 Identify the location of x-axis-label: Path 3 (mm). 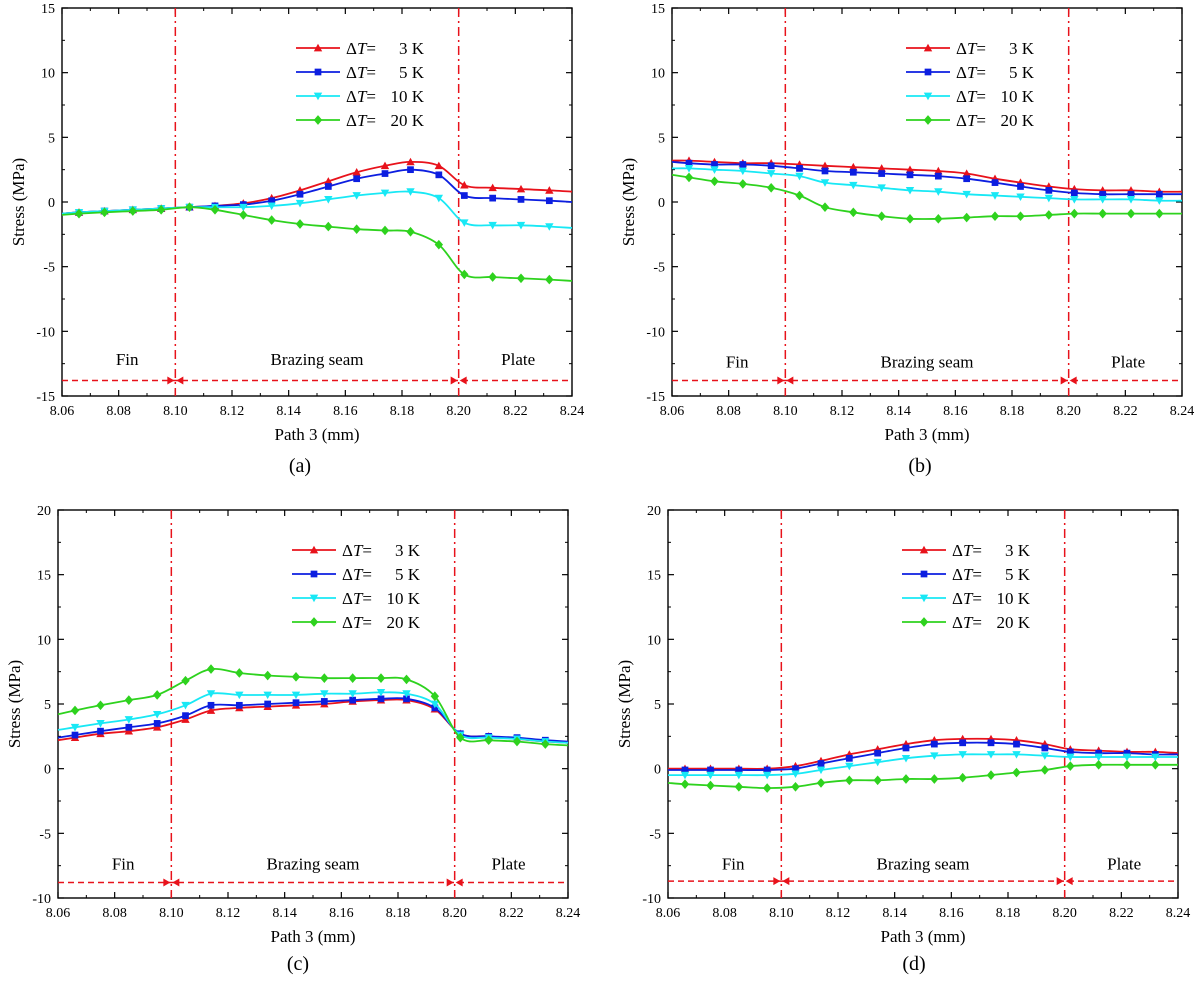
(313, 936).